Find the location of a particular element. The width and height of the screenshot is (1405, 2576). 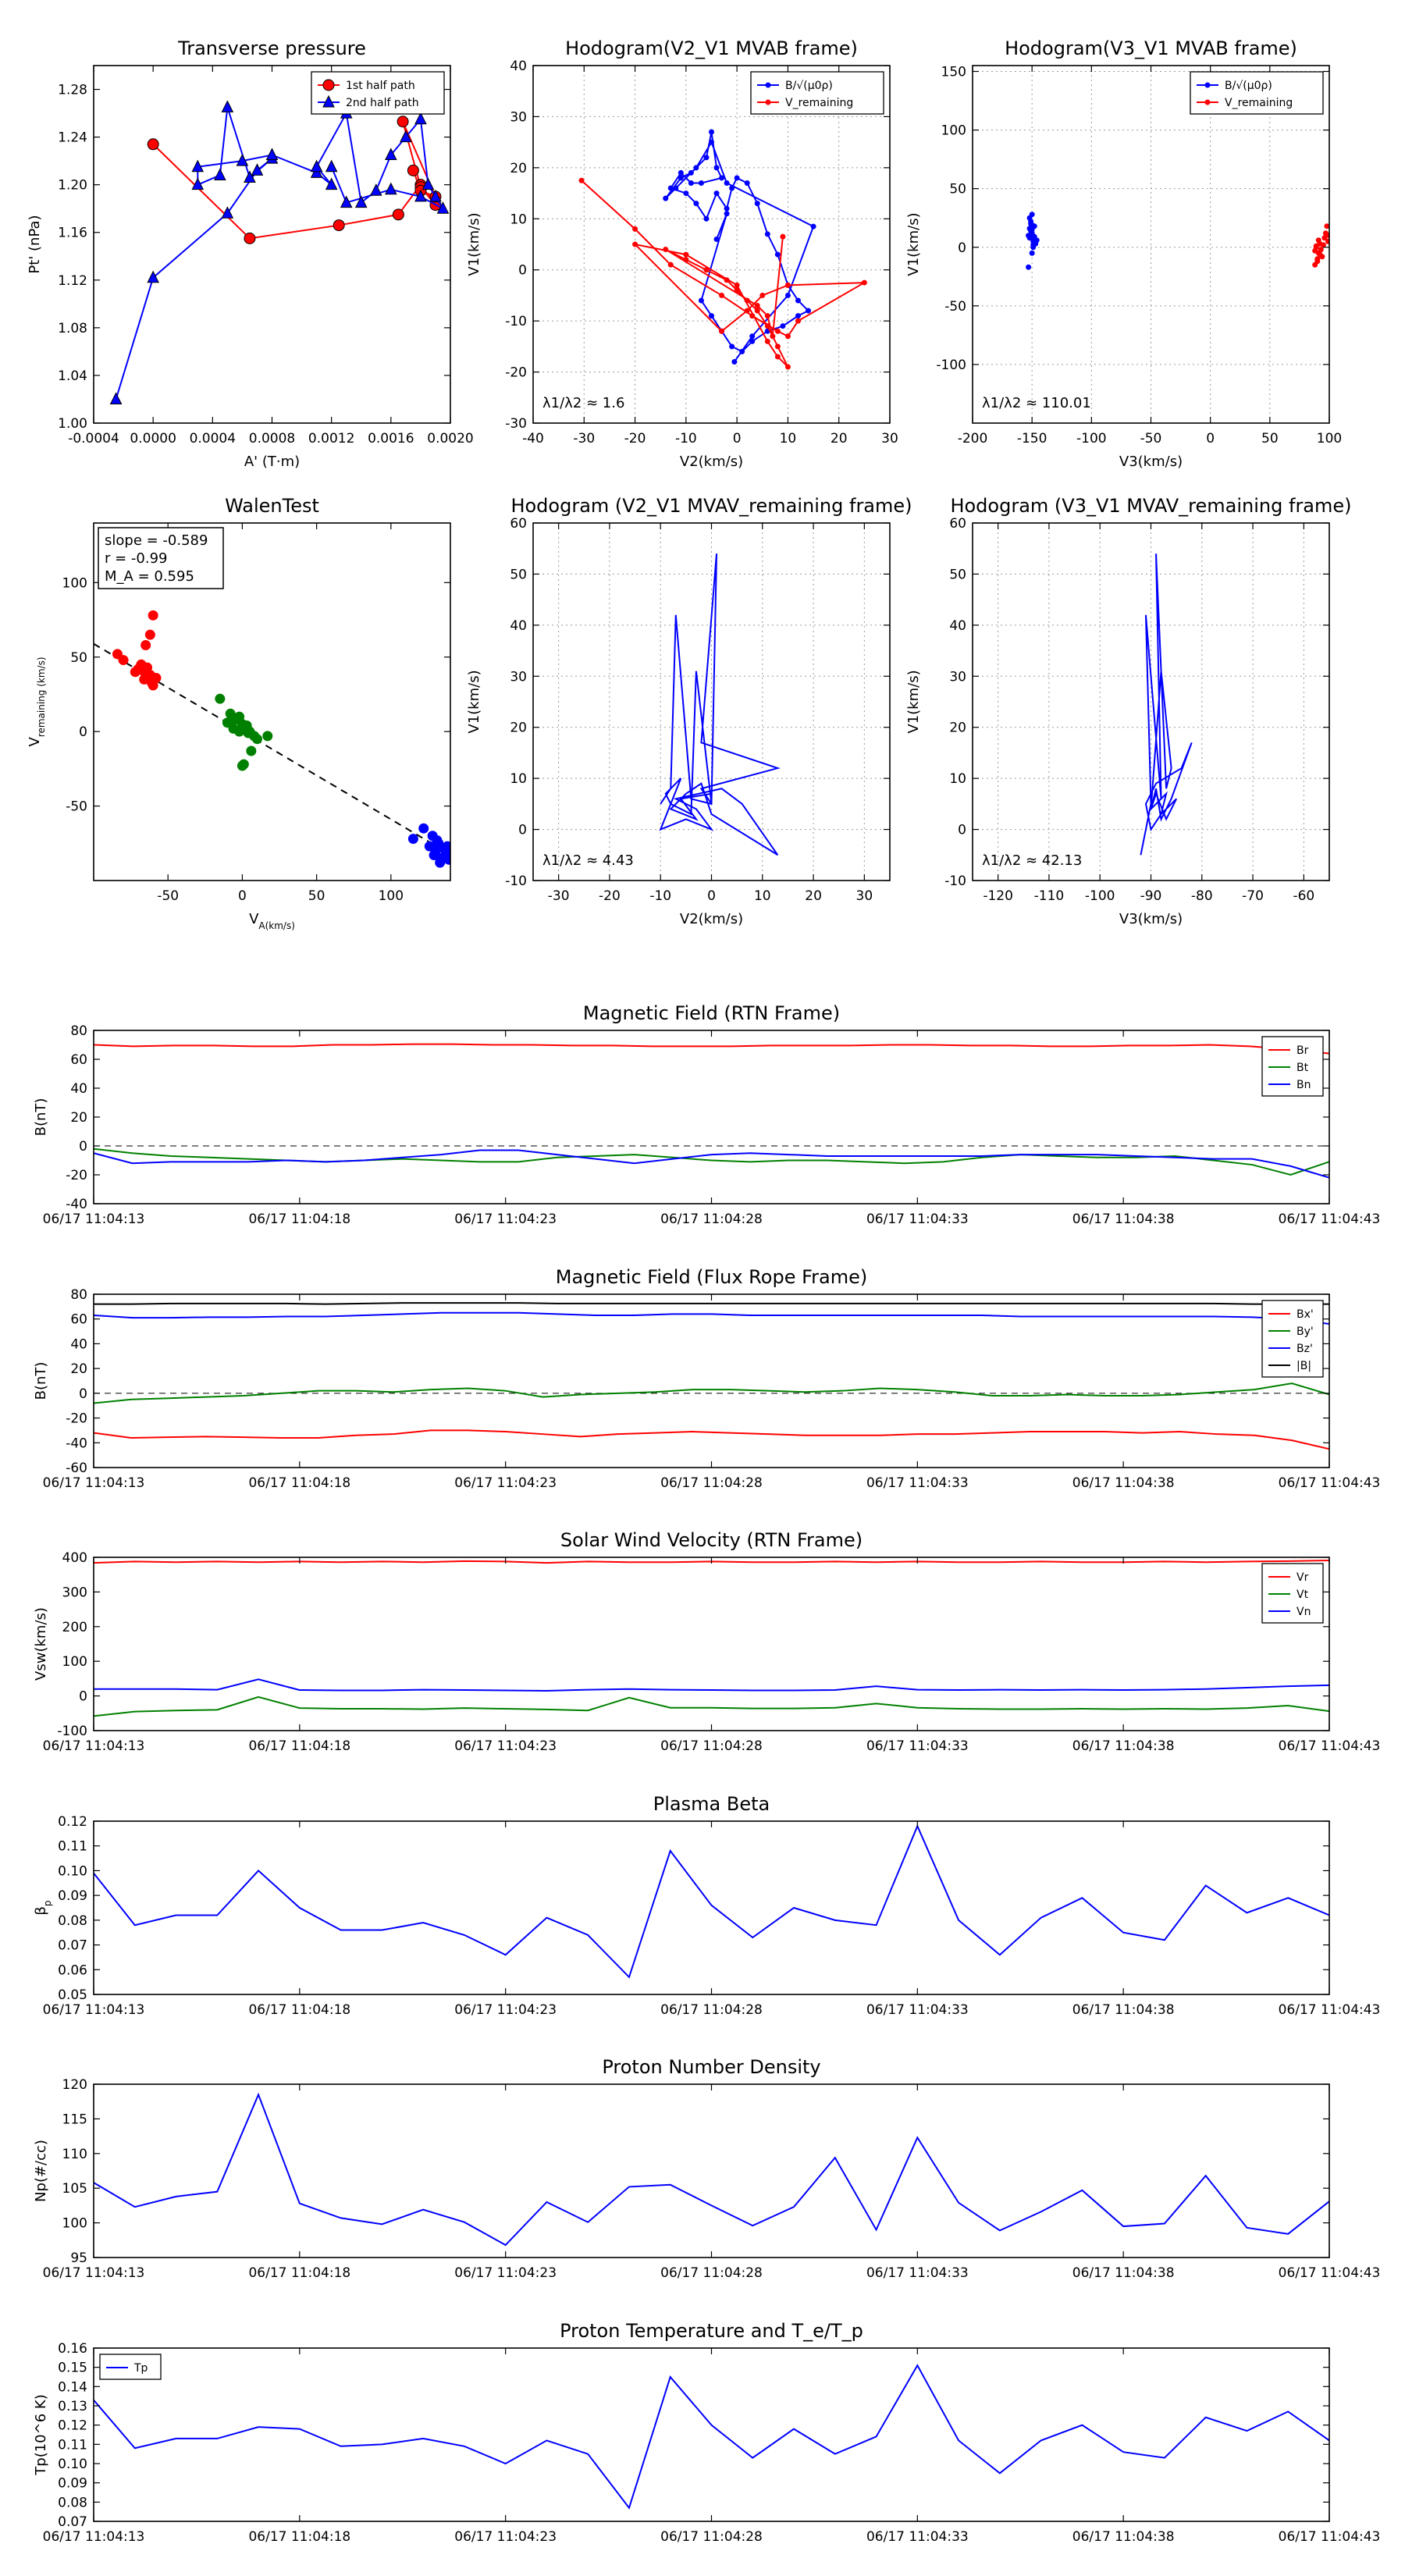

y-tick-label: 40 is located at coordinates (518, 66).